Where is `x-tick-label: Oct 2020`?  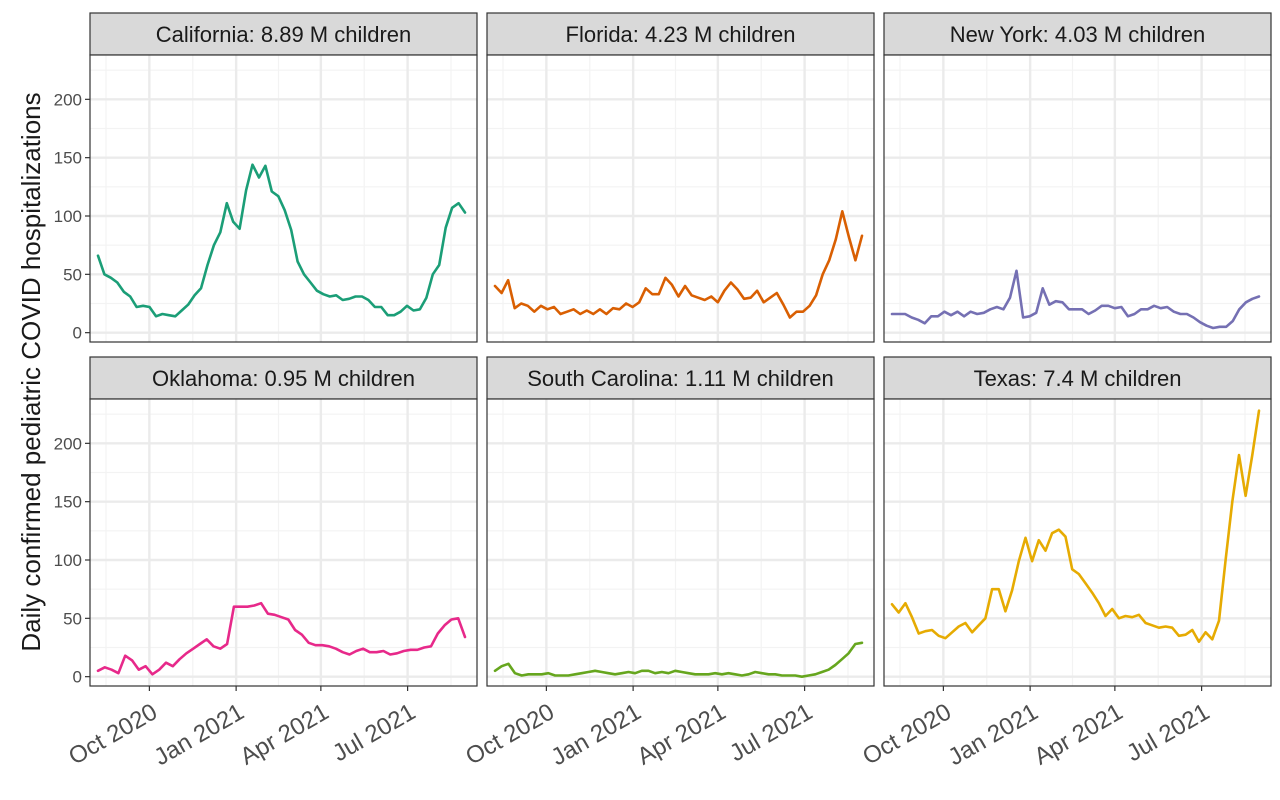 x-tick-label: Oct 2020 is located at coordinates (907, 734).